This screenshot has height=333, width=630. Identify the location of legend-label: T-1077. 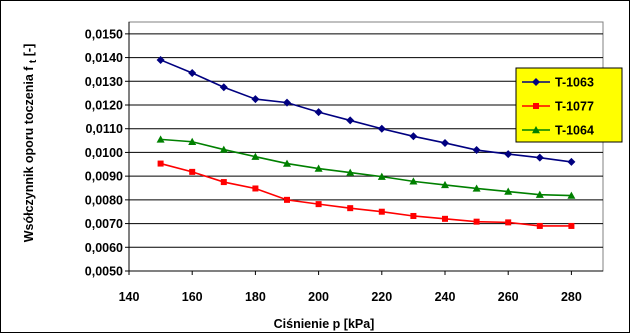
(574, 107).